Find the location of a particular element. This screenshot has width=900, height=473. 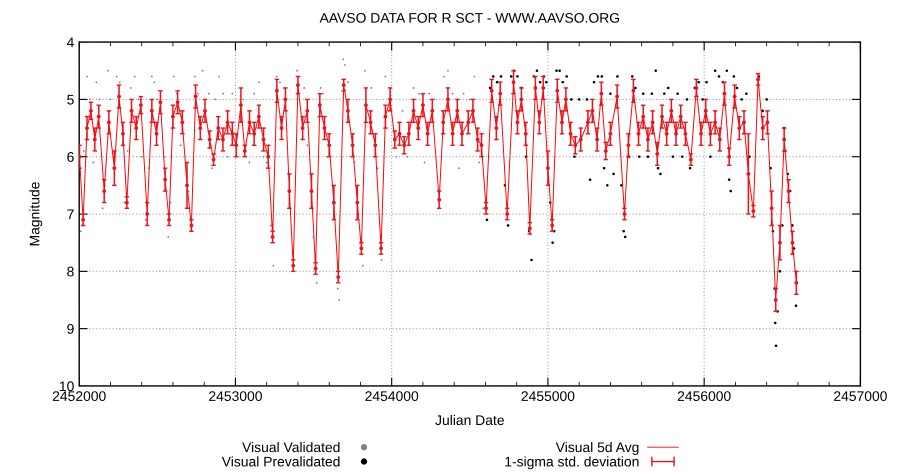

legend-label: Visual 5d Avg is located at coordinates (597, 448).